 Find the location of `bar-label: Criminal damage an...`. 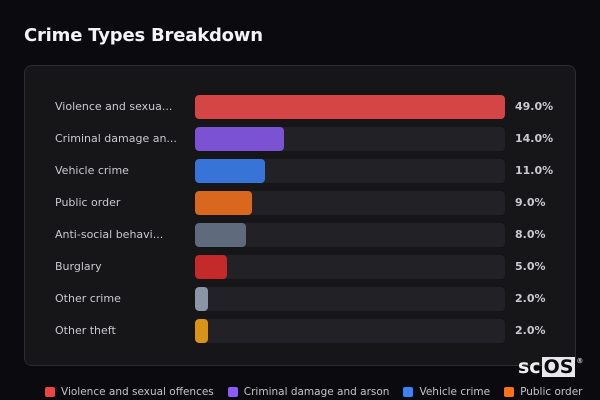

bar-label: Criminal damage an... is located at coordinates (116, 138).